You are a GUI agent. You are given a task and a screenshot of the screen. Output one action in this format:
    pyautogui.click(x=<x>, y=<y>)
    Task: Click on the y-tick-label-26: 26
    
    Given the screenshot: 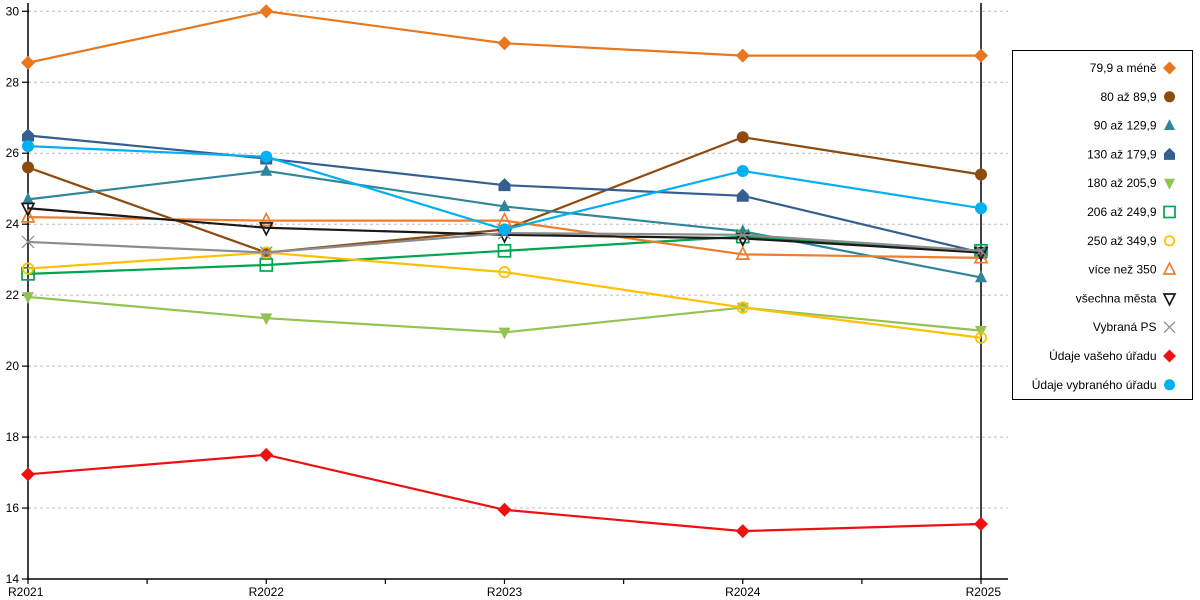 What is the action you would take?
    pyautogui.click(x=13, y=153)
    